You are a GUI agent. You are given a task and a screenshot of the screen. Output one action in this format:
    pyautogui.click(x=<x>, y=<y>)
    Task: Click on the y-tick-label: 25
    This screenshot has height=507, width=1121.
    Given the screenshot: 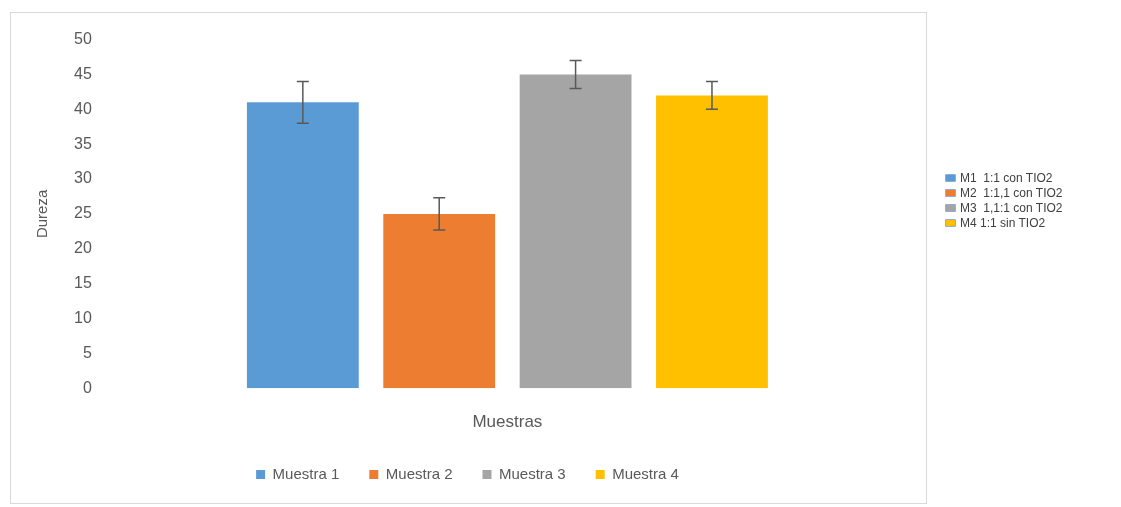 What is the action you would take?
    pyautogui.click(x=83, y=213)
    